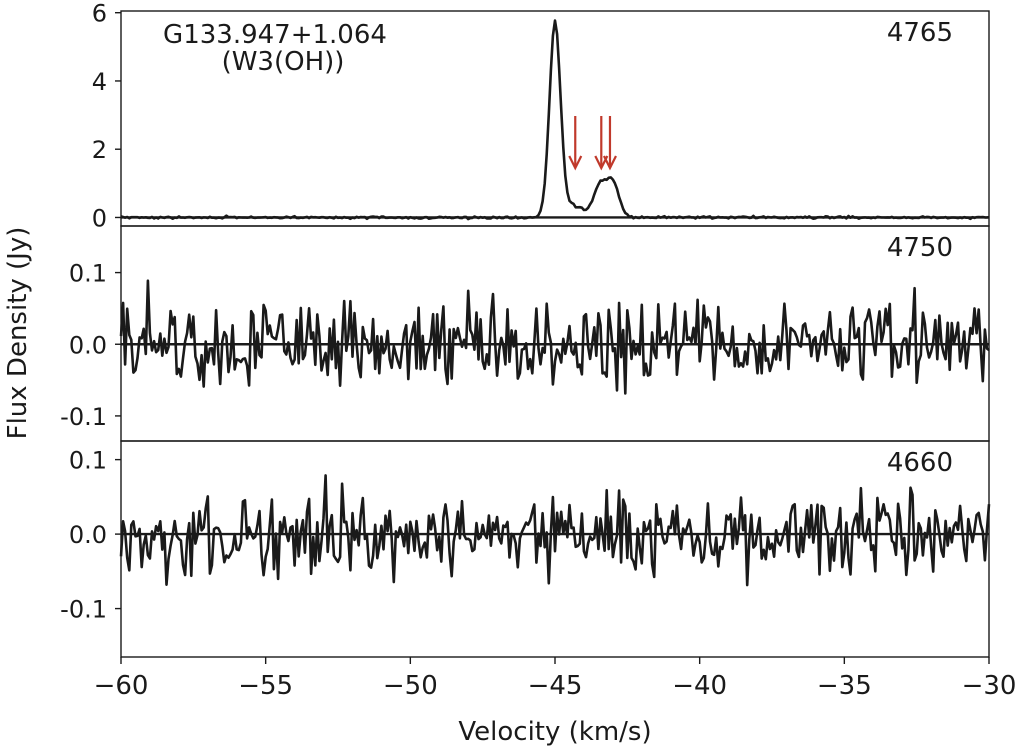  I want to click on x-tick-label: −55, so click(265, 686).